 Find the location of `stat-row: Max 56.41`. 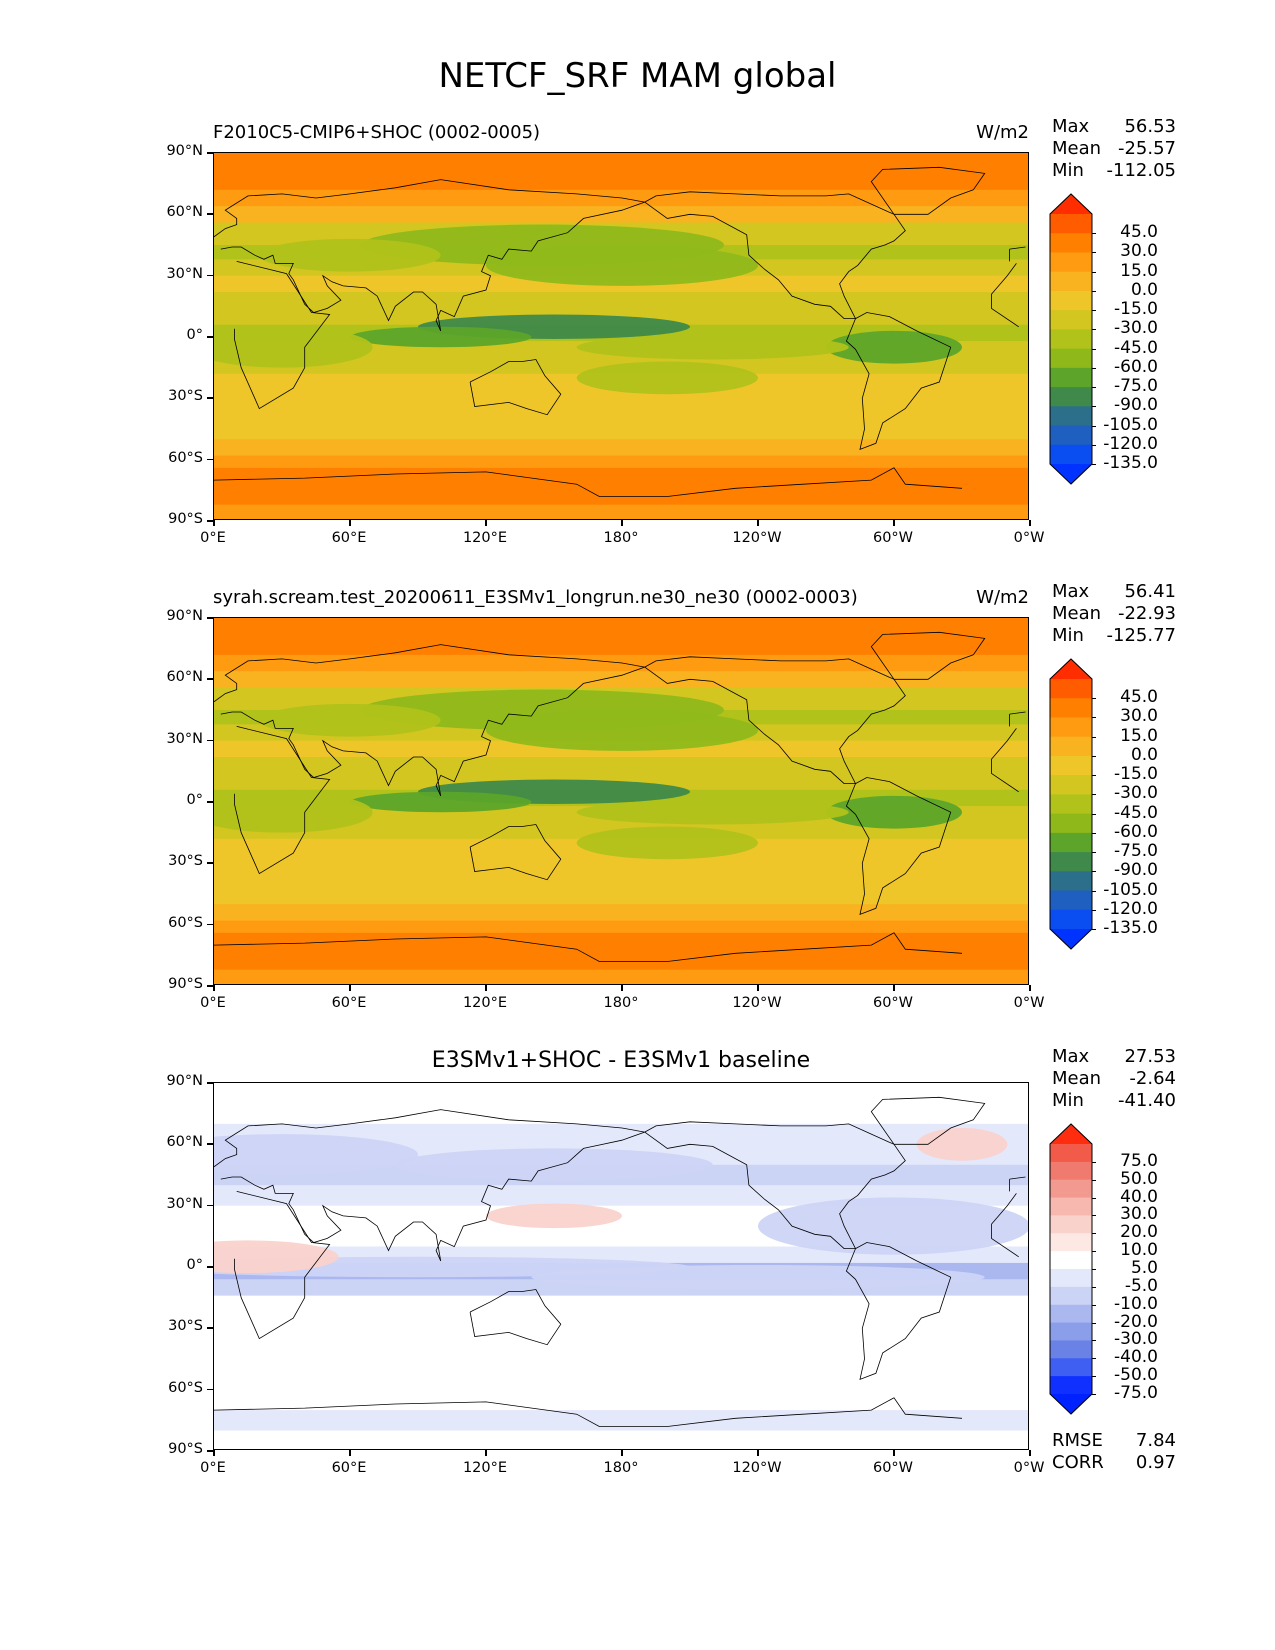

stat-row: Max 56.41 is located at coordinates (1114, 592).